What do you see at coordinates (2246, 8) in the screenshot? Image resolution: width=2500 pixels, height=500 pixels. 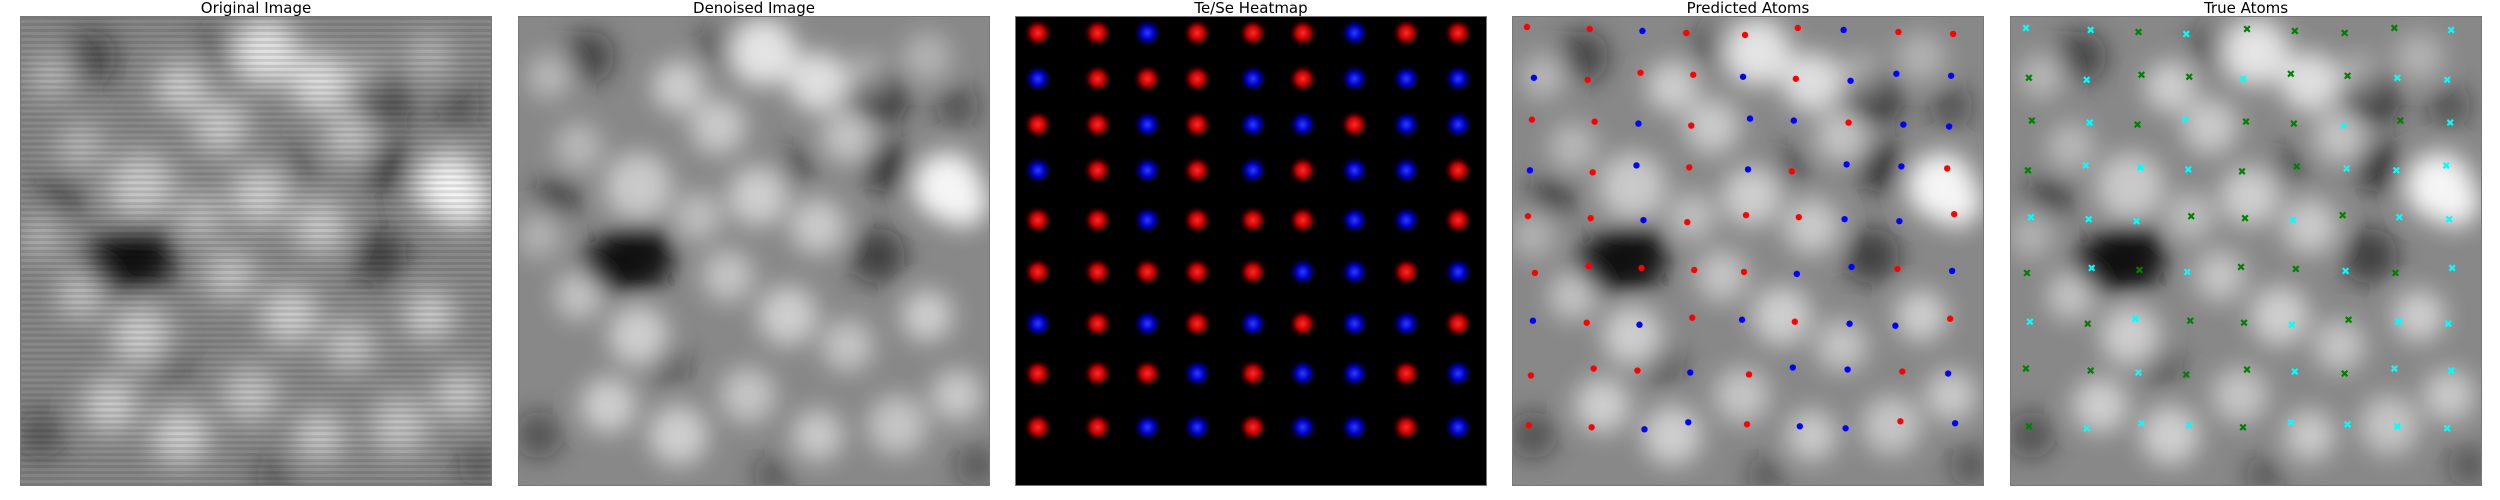 I see `panel-title-true: True Atoms` at bounding box center [2246, 8].